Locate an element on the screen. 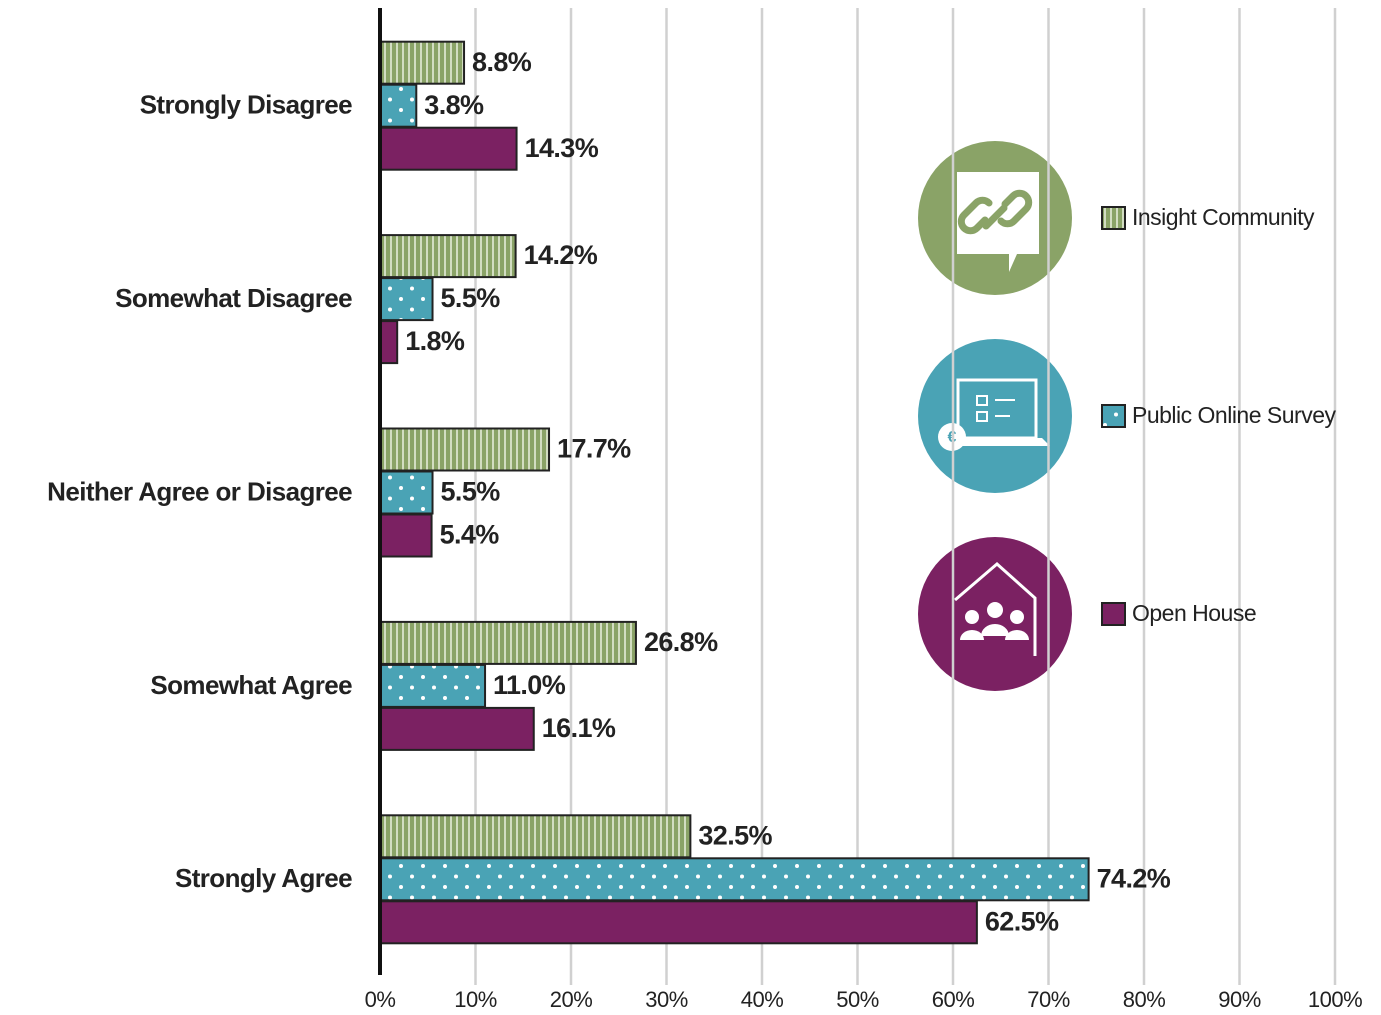 The height and width of the screenshot is (1015, 1381). x-tick-label: 60% is located at coordinates (953, 999).